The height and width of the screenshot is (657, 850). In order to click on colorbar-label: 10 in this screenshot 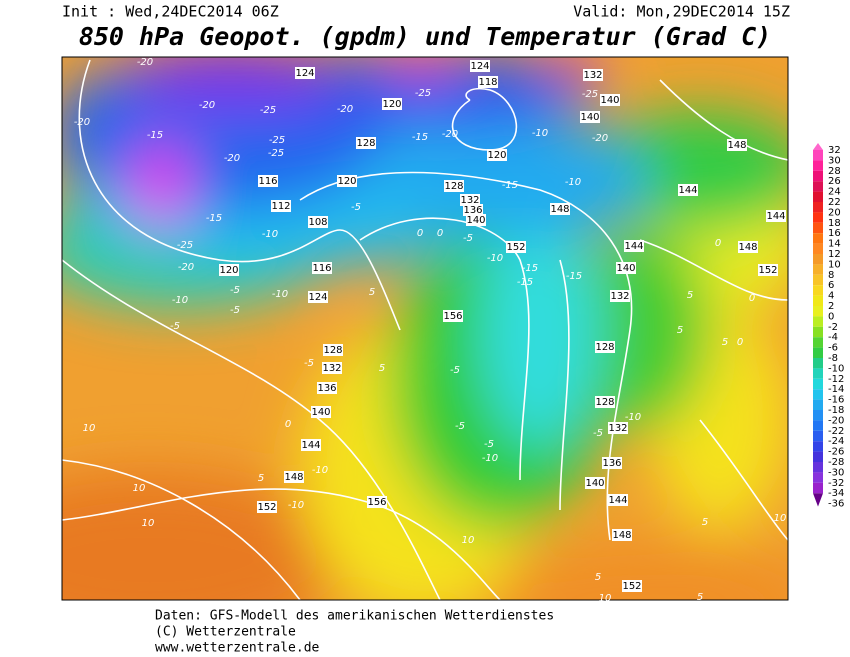, I will do `click(834, 264)`.